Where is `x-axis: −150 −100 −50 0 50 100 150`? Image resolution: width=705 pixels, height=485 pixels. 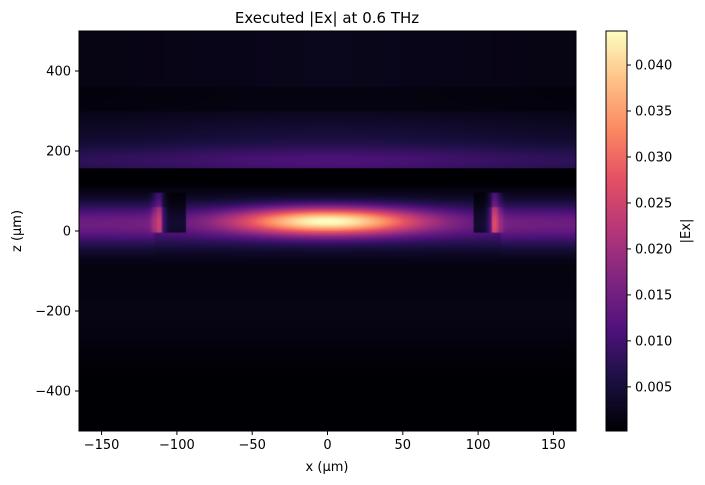
x-axis: −150 −100 −50 0 50 100 150 is located at coordinates (325, 442).